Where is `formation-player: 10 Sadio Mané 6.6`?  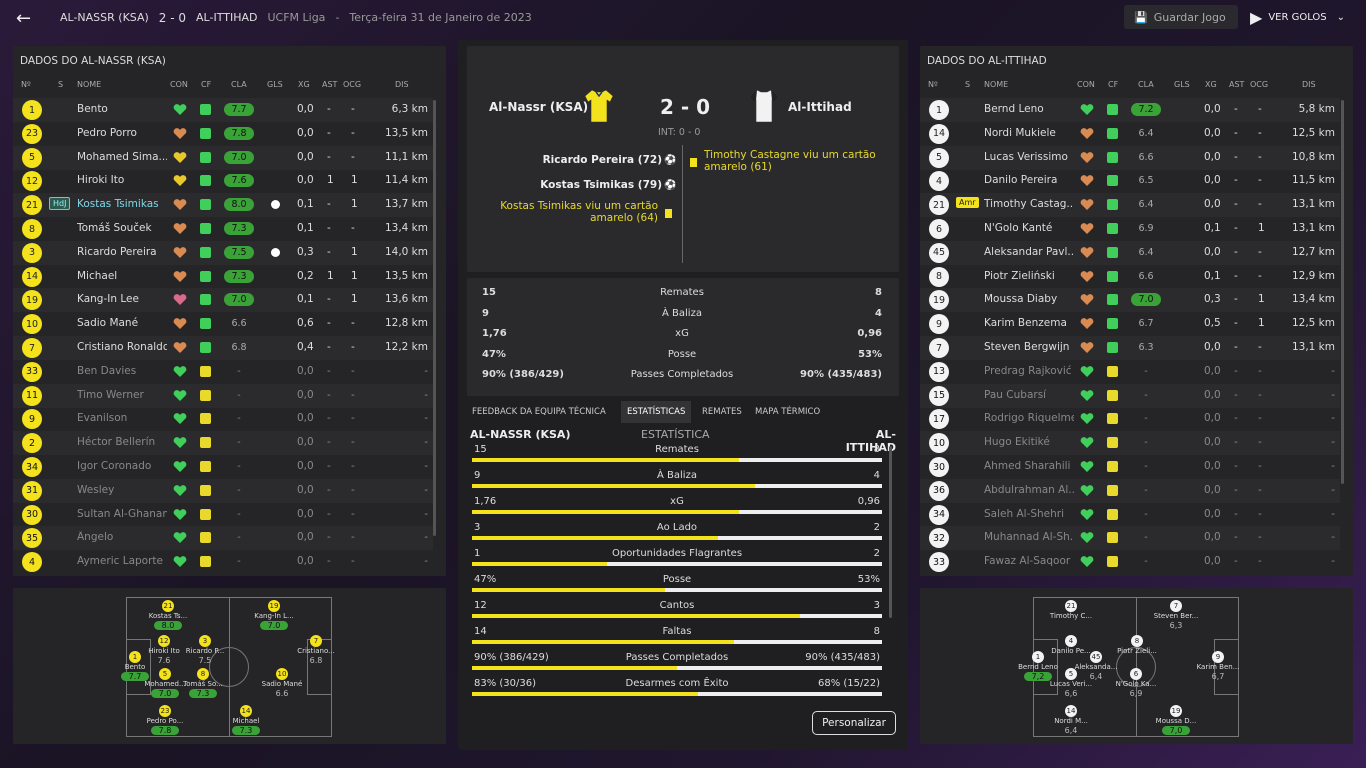
formation-player: 10 Sadio Mané 6.6 is located at coordinates (282, 683).